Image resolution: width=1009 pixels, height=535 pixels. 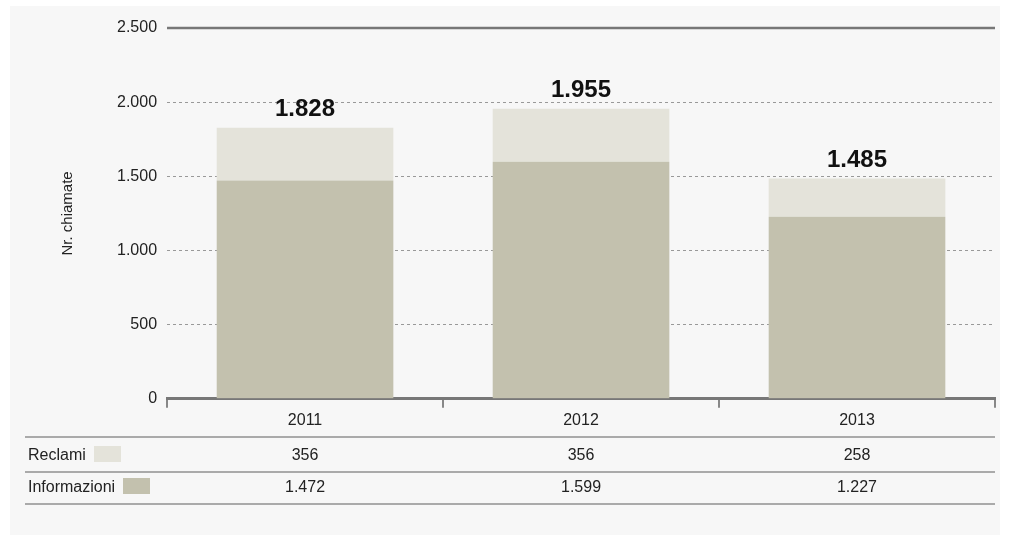 What do you see at coordinates (857, 159) in the screenshot?
I see `total-label: 1.485` at bounding box center [857, 159].